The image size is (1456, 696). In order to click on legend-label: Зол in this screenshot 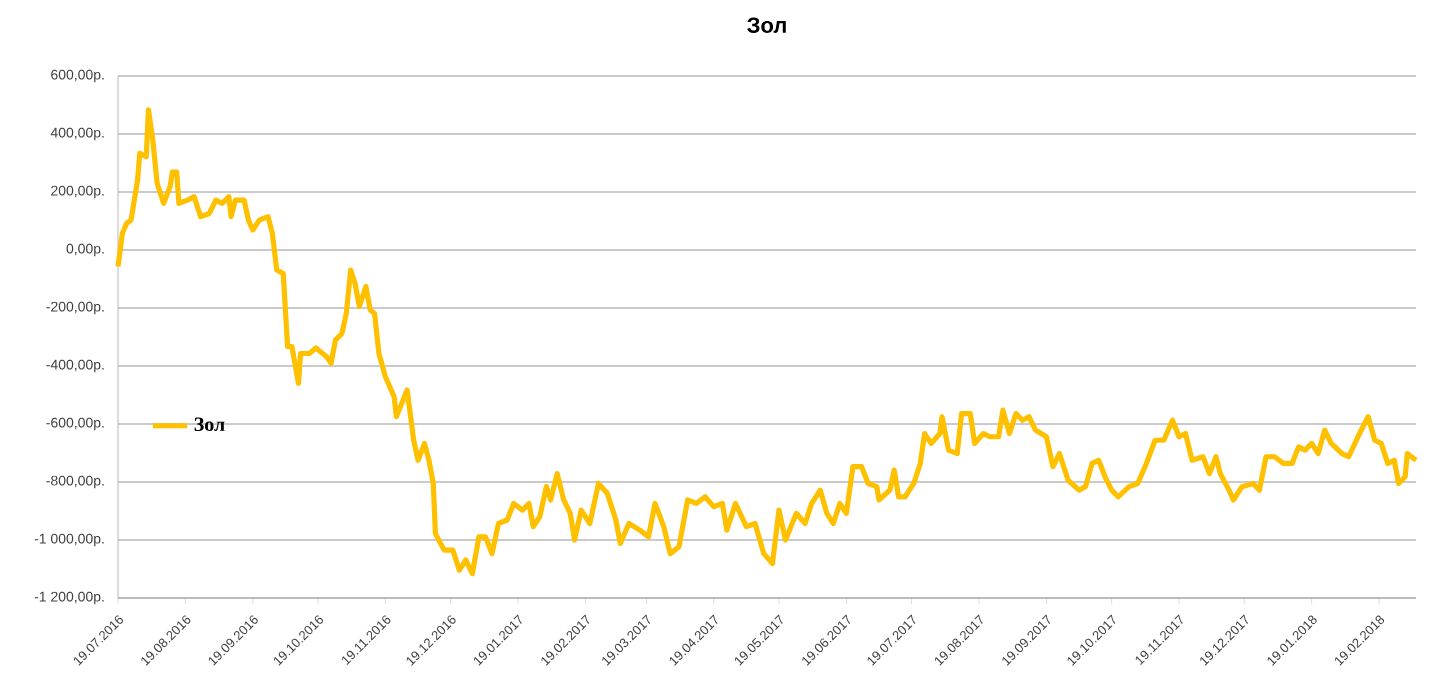, I will do `click(209, 424)`.